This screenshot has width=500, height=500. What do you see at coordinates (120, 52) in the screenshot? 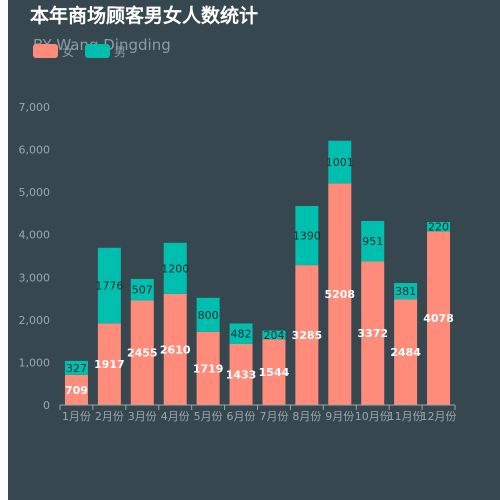
I see `legend-label-1: 男` at bounding box center [120, 52].